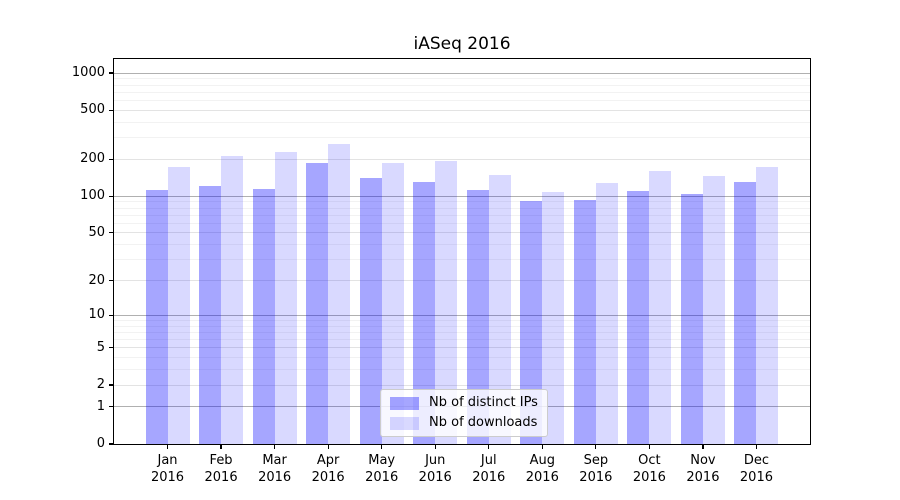 The width and height of the screenshot is (900, 500). I want to click on y-axis-tick-label: 1, so click(100, 406).